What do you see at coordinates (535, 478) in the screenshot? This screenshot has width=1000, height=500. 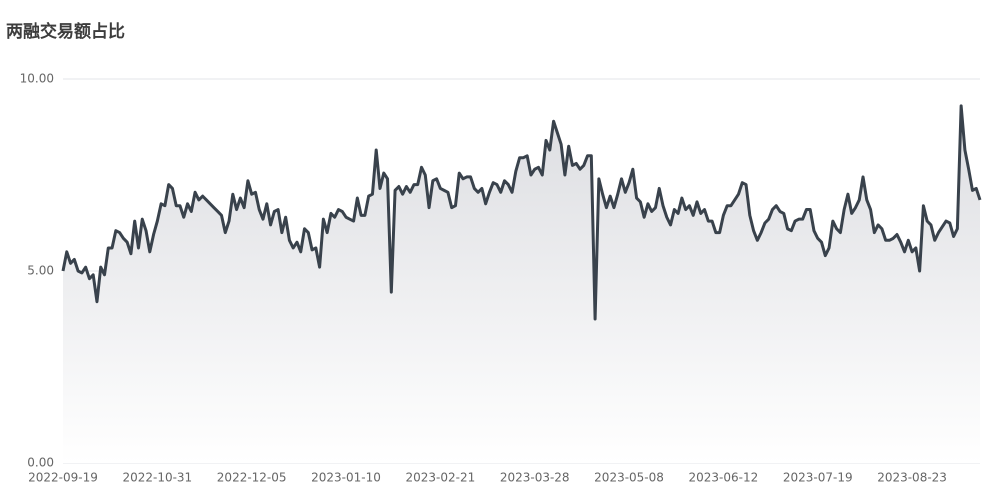 I see `x-tick-label: 2023-03-28` at bounding box center [535, 478].